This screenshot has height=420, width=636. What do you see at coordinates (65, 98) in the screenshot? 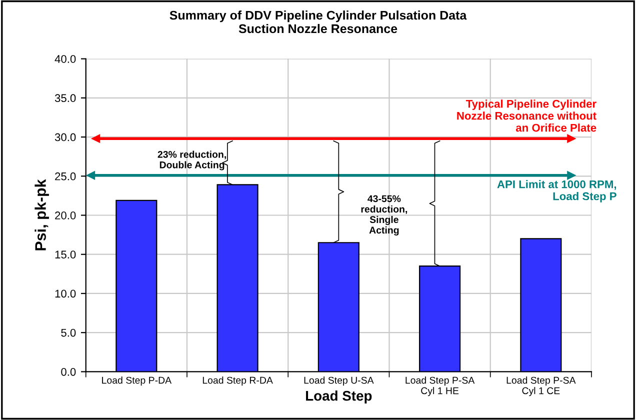
I see `y-tick-label: 35.0` at bounding box center [65, 98].